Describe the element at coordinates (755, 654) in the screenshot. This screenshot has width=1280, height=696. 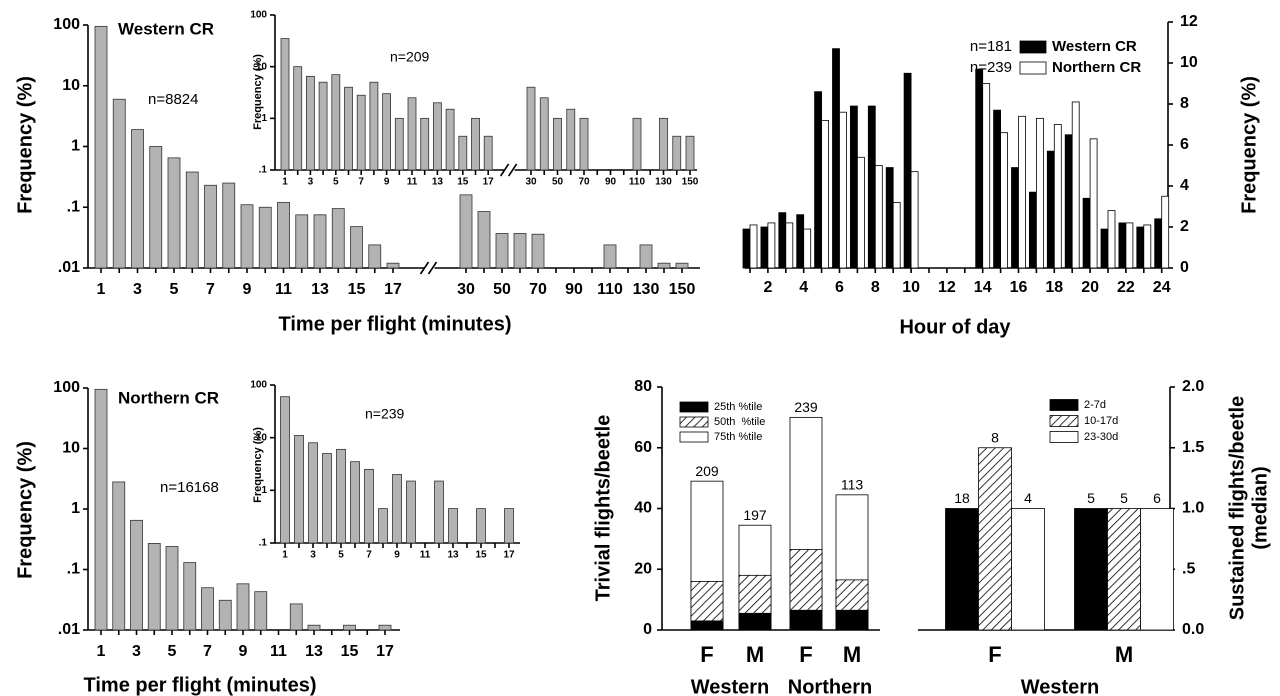
I see `x-tick-label: M` at that location.